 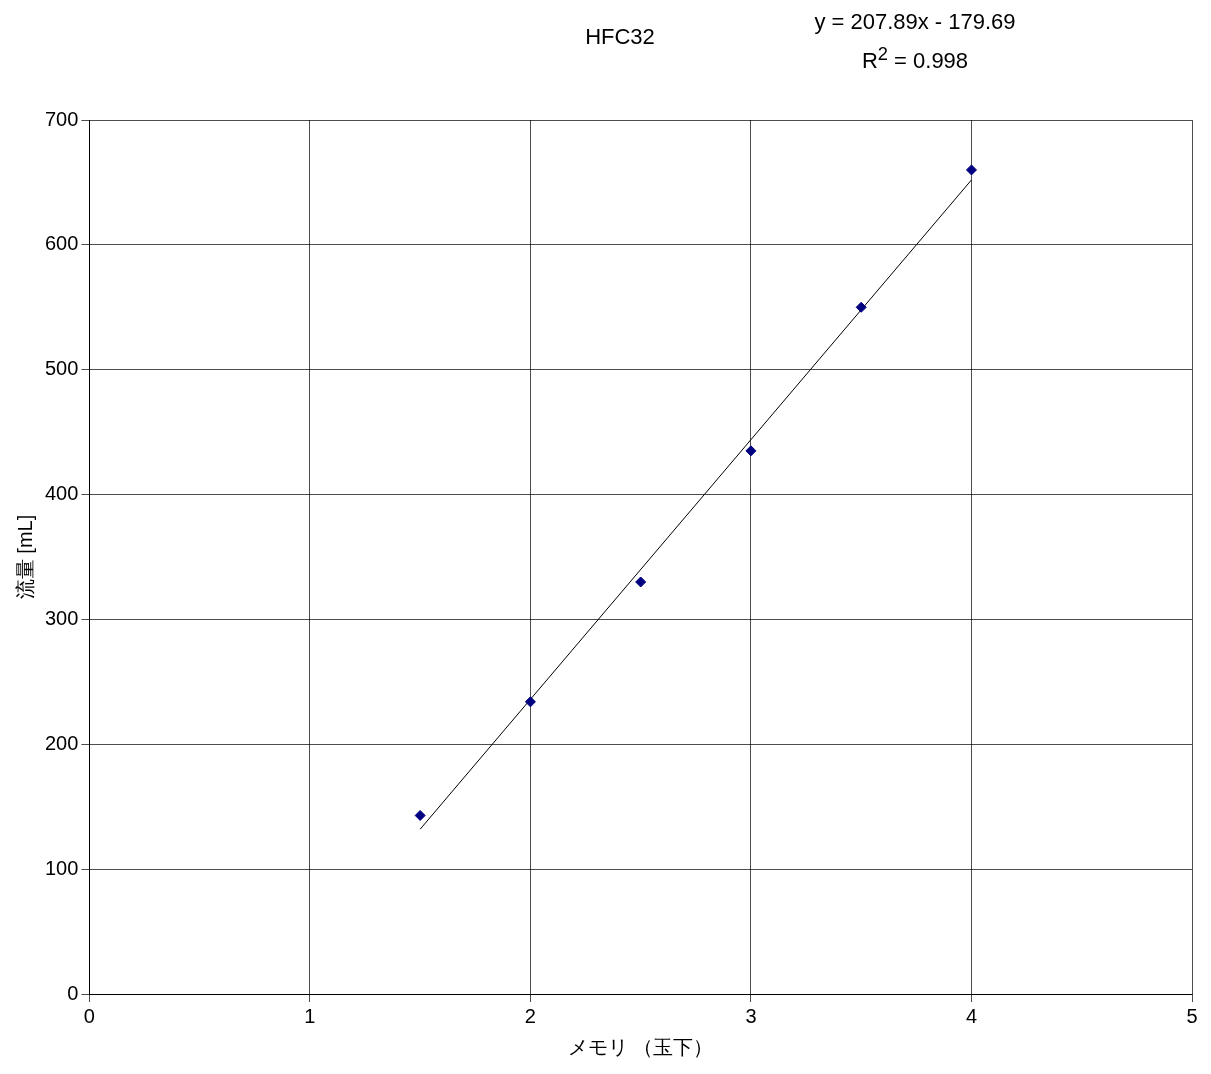 I want to click on x-tick-label: 2, so click(x=530, y=1015).